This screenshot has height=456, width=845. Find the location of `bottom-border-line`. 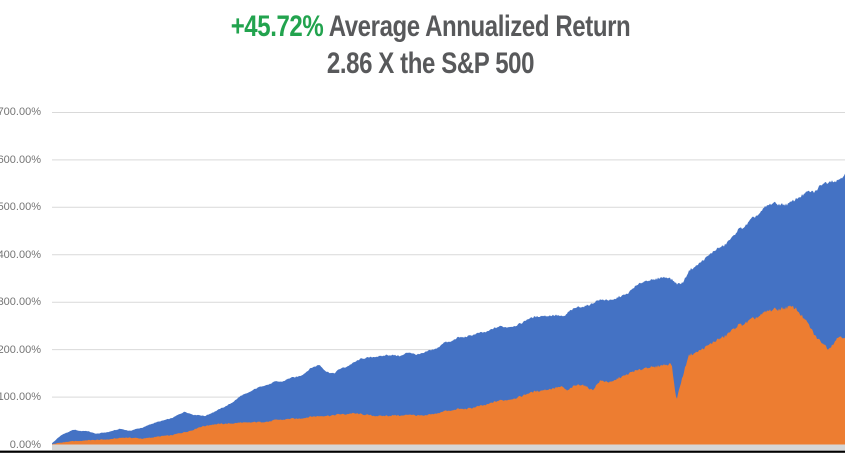

bottom-border-line is located at coordinates (422, 451).